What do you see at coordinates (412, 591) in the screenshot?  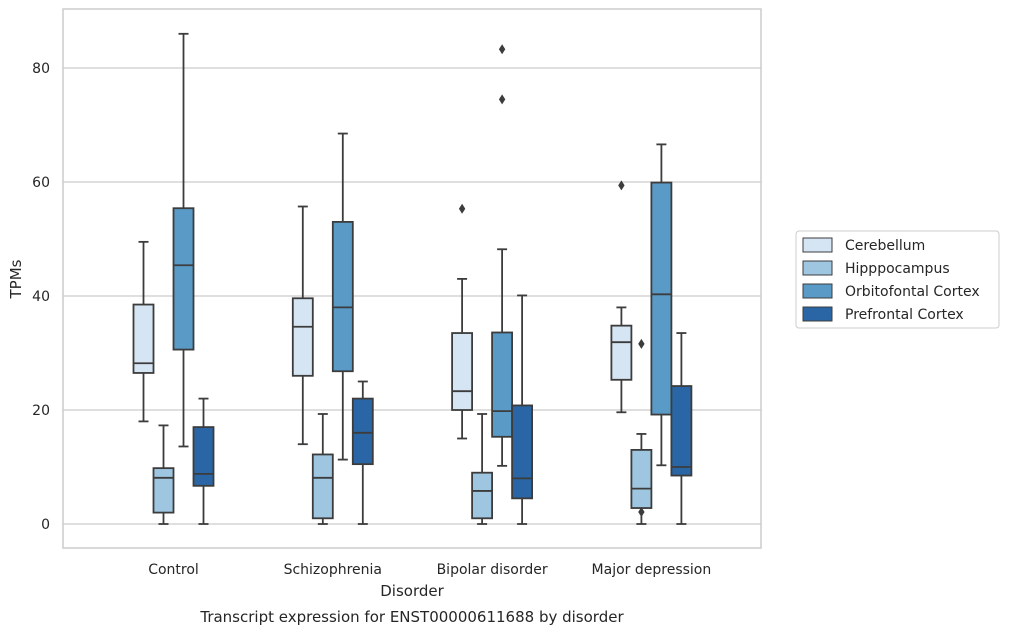 I see `x-axis-label: Disorder` at bounding box center [412, 591].